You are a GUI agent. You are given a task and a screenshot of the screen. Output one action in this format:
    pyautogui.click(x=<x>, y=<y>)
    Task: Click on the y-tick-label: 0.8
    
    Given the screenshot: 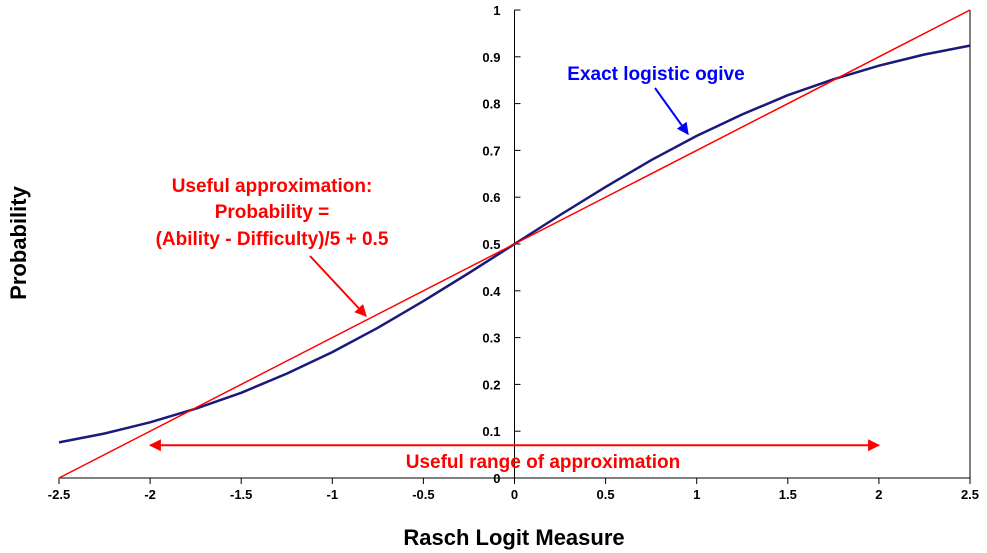 What is the action you would take?
    pyautogui.click(x=491, y=104)
    